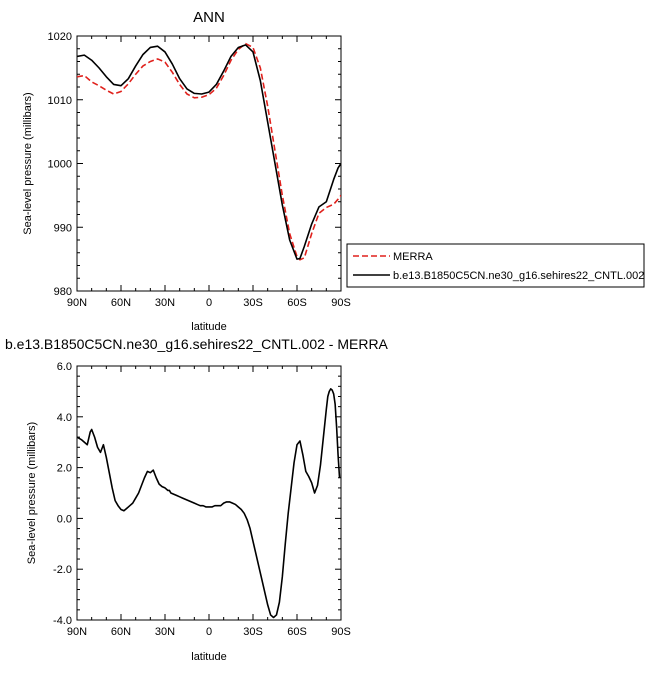  What do you see at coordinates (60, 37) in the screenshot?
I see `y-tick-label: 1020` at bounding box center [60, 37].